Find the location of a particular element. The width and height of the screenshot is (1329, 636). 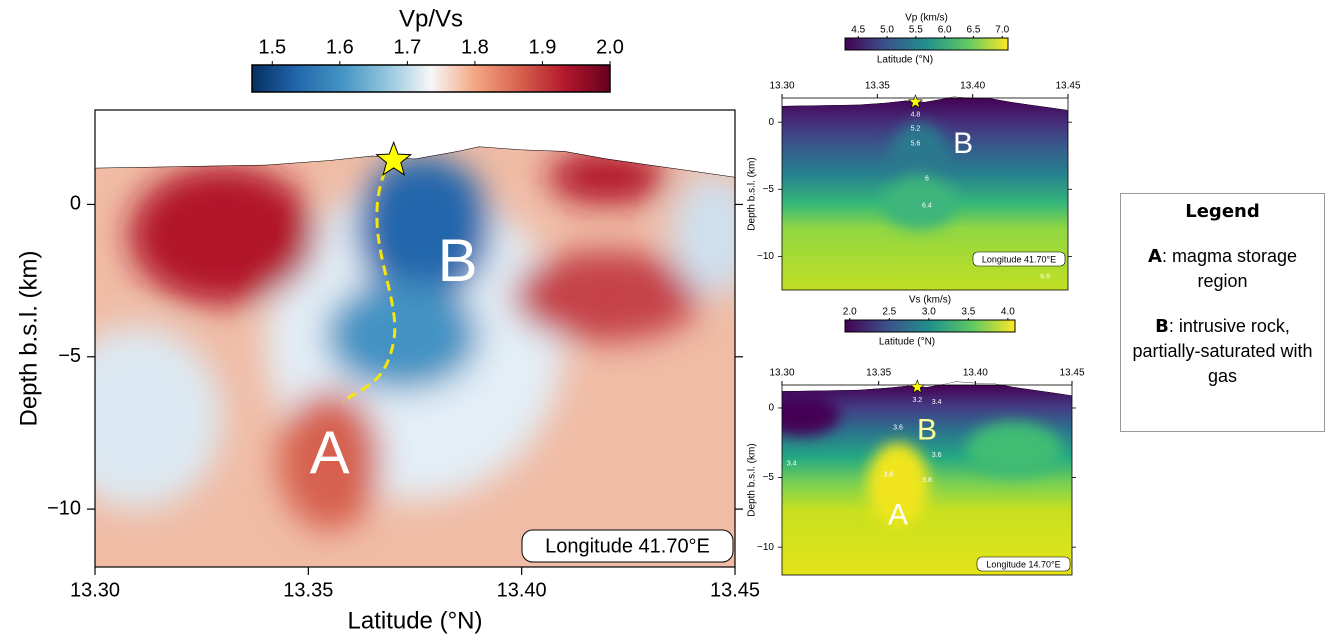

topography is located at coordinates (415, 162).